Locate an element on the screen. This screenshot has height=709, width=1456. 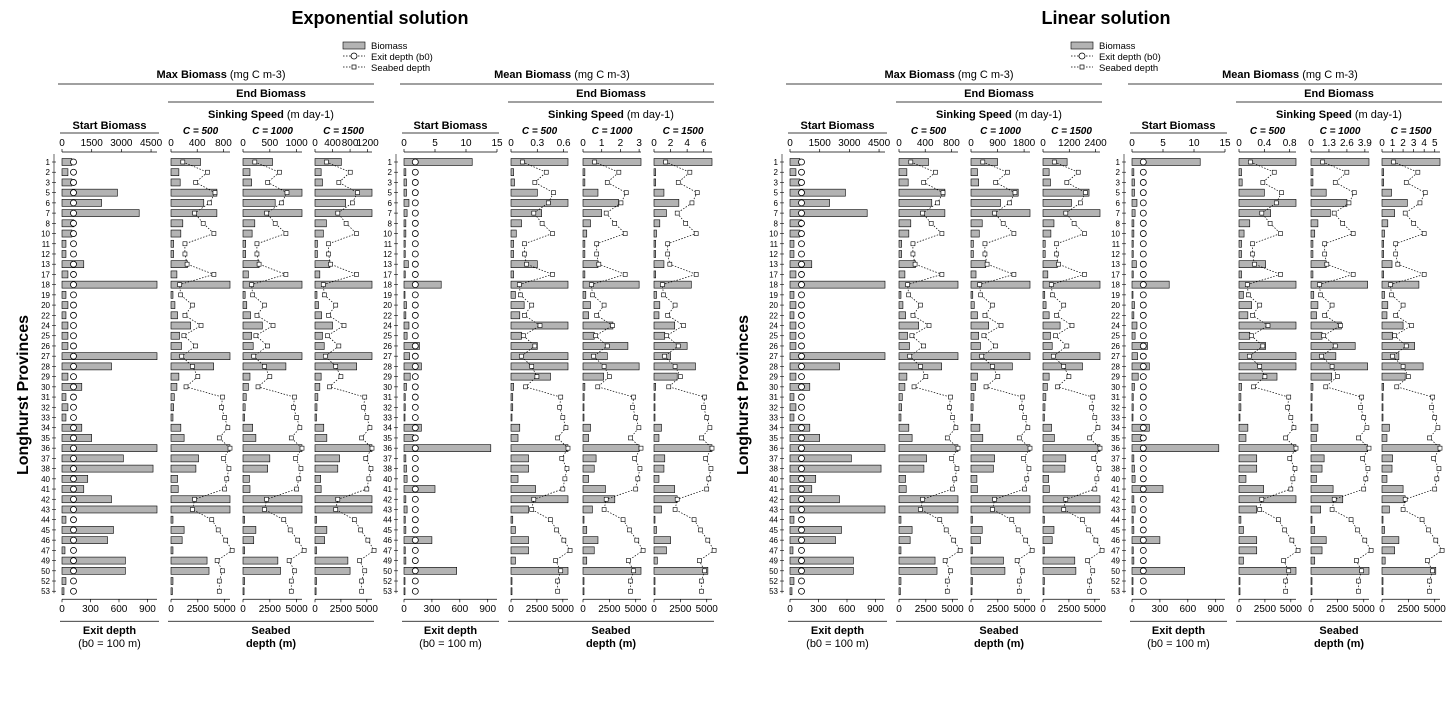
province-label: 34 is located at coordinates (45, 428).